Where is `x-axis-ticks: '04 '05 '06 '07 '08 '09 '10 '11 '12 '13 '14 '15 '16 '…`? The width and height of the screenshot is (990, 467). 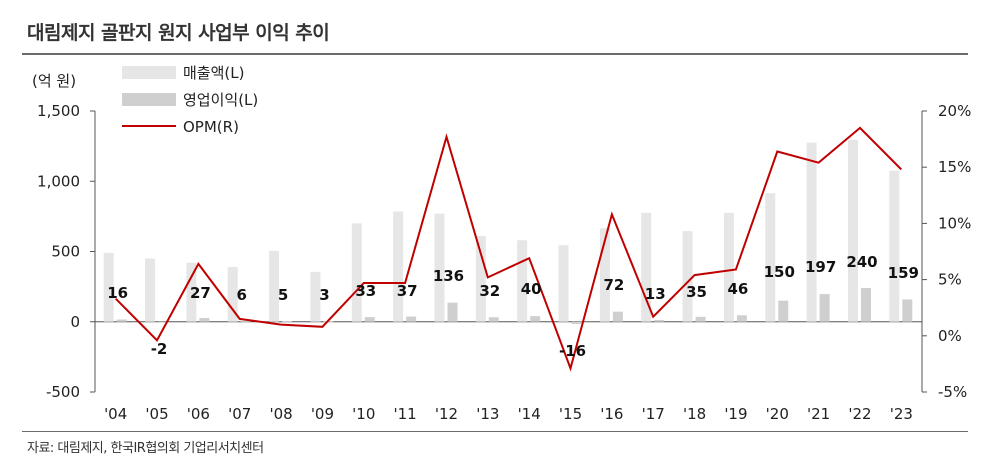 x-axis-ticks: '04 '05 '06 '07 '08 '09 '10 '11 '12 '13 '14 '15 '16 '… is located at coordinates (508, 414).